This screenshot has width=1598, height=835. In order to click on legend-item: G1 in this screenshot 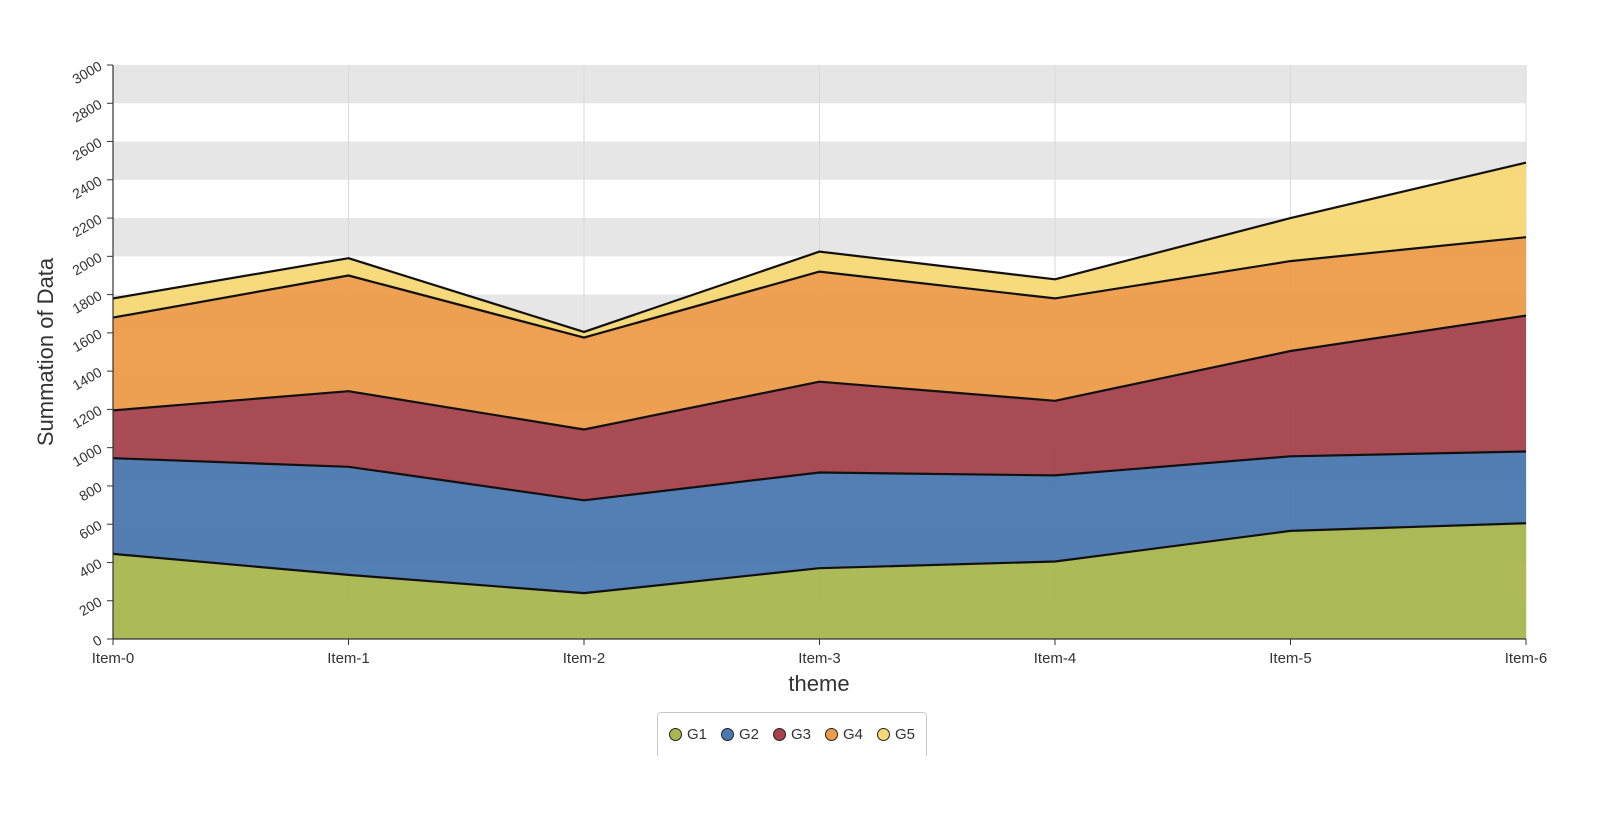, I will do `click(687, 734)`.